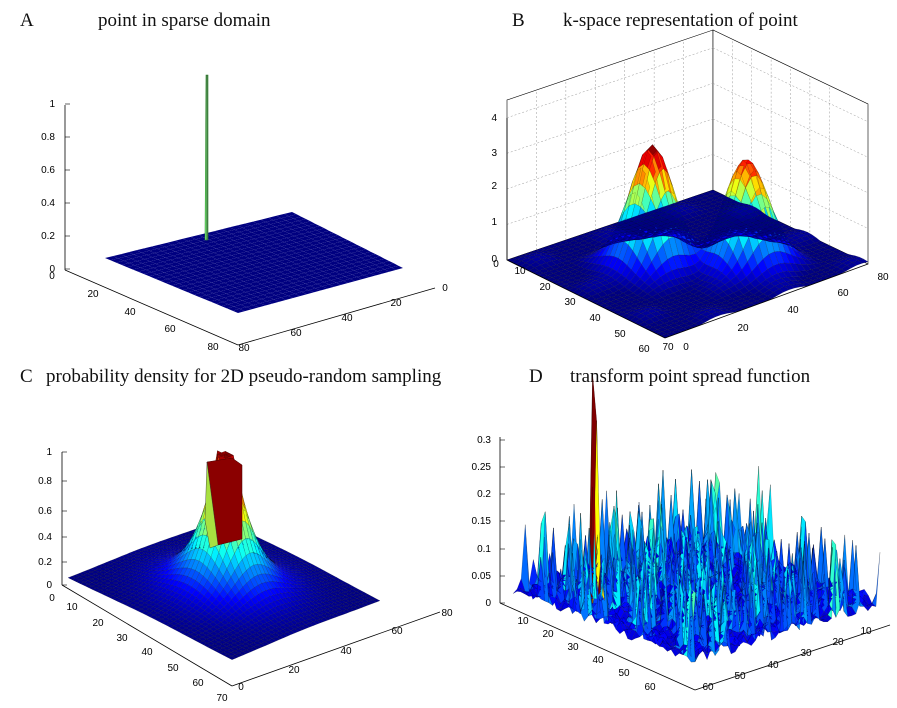 Image resolution: width=897 pixels, height=708 pixels. What do you see at coordinates (45, 562) in the screenshot?
I see `z-tick-label: 0.2` at bounding box center [45, 562].